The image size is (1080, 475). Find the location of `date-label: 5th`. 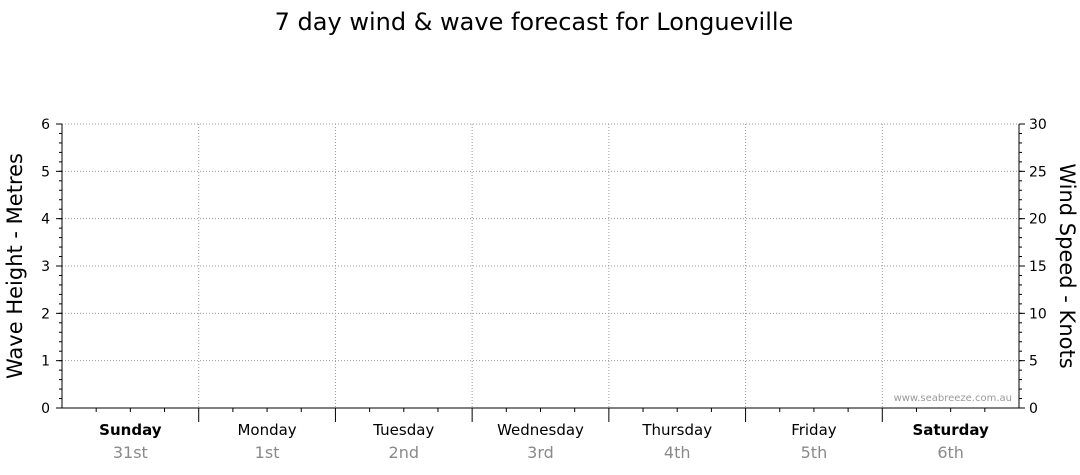

date-label: 5th is located at coordinates (814, 452).